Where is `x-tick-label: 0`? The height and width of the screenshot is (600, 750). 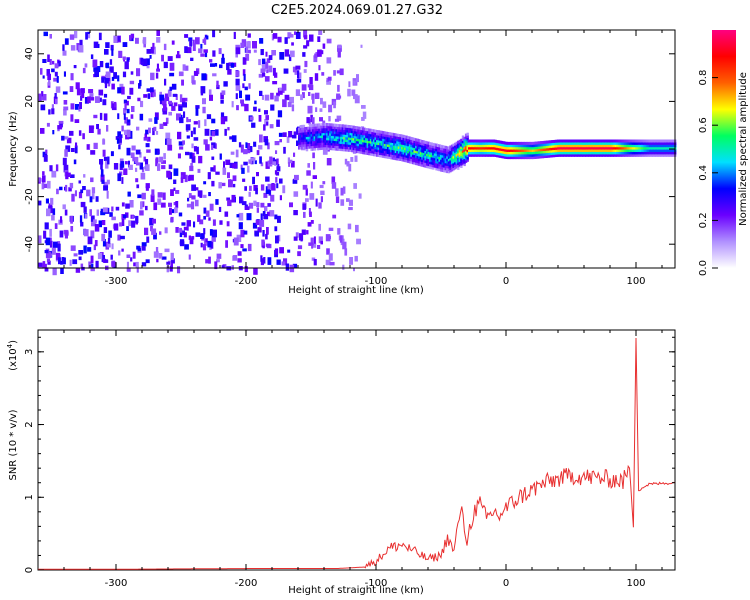
x-tick-label: 0 is located at coordinates (506, 583).